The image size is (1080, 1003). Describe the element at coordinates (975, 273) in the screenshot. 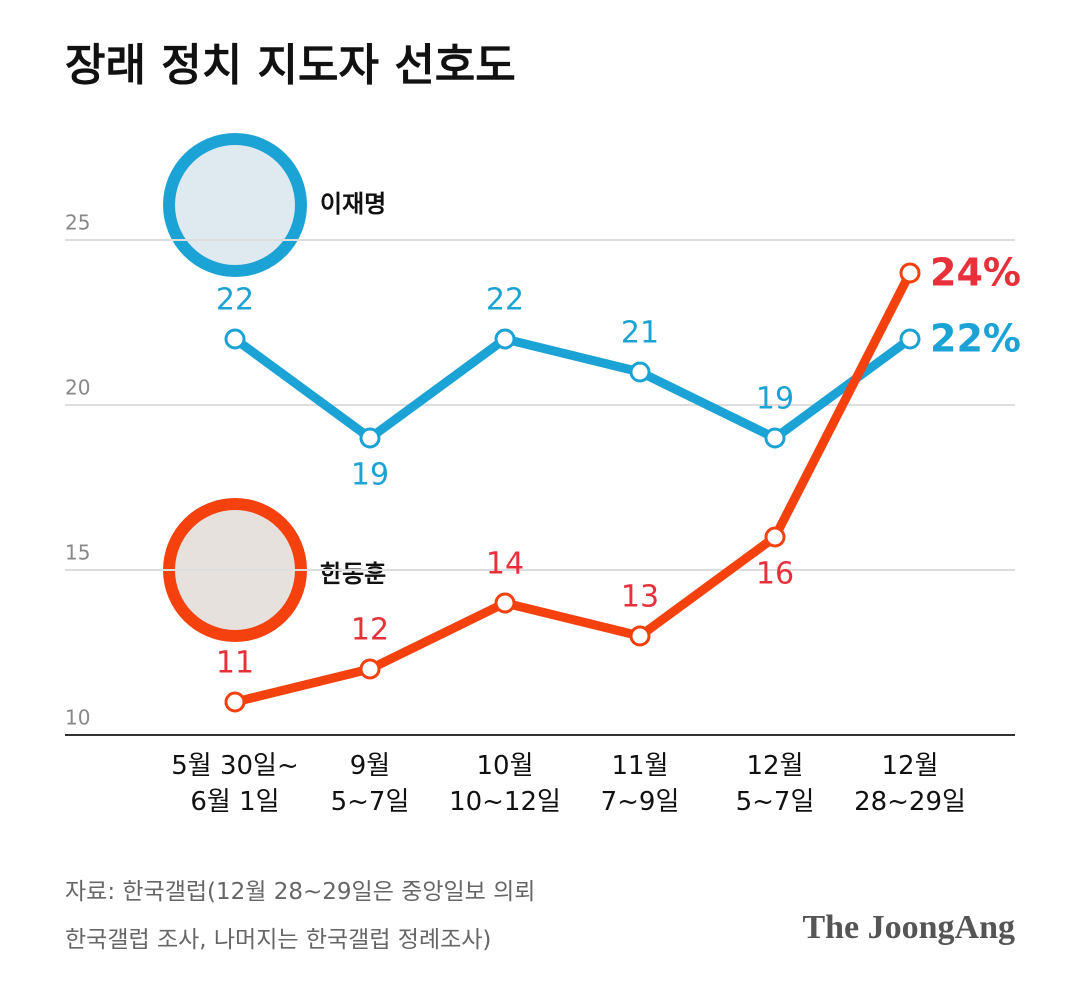

I see `data-label: 24%` at that location.